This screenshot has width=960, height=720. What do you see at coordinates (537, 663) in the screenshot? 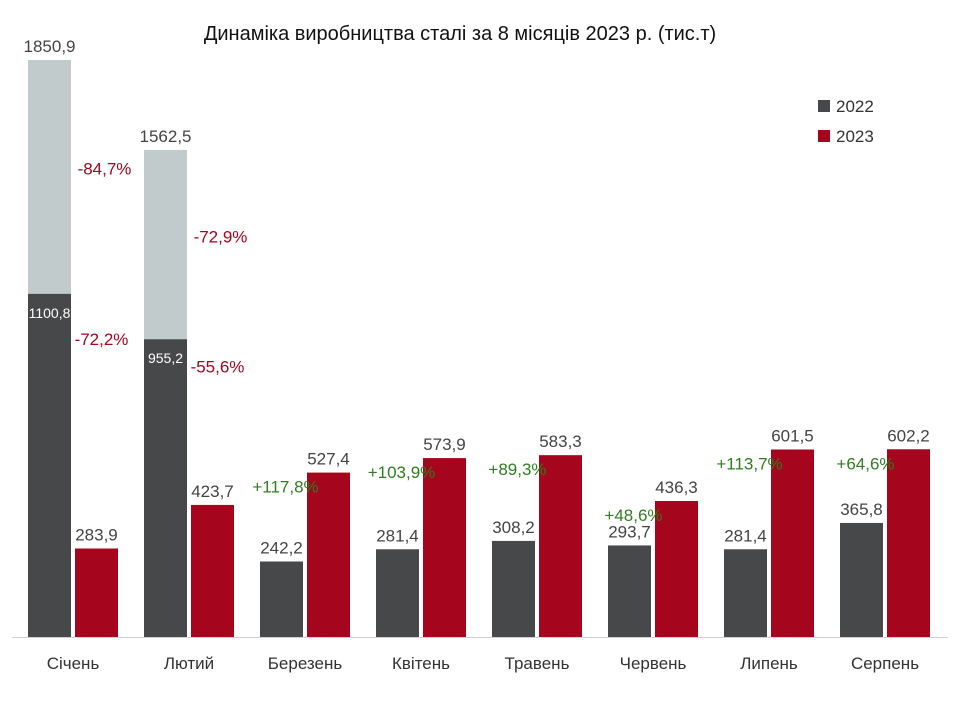
I see `x-tick-m5: Травень` at bounding box center [537, 663].